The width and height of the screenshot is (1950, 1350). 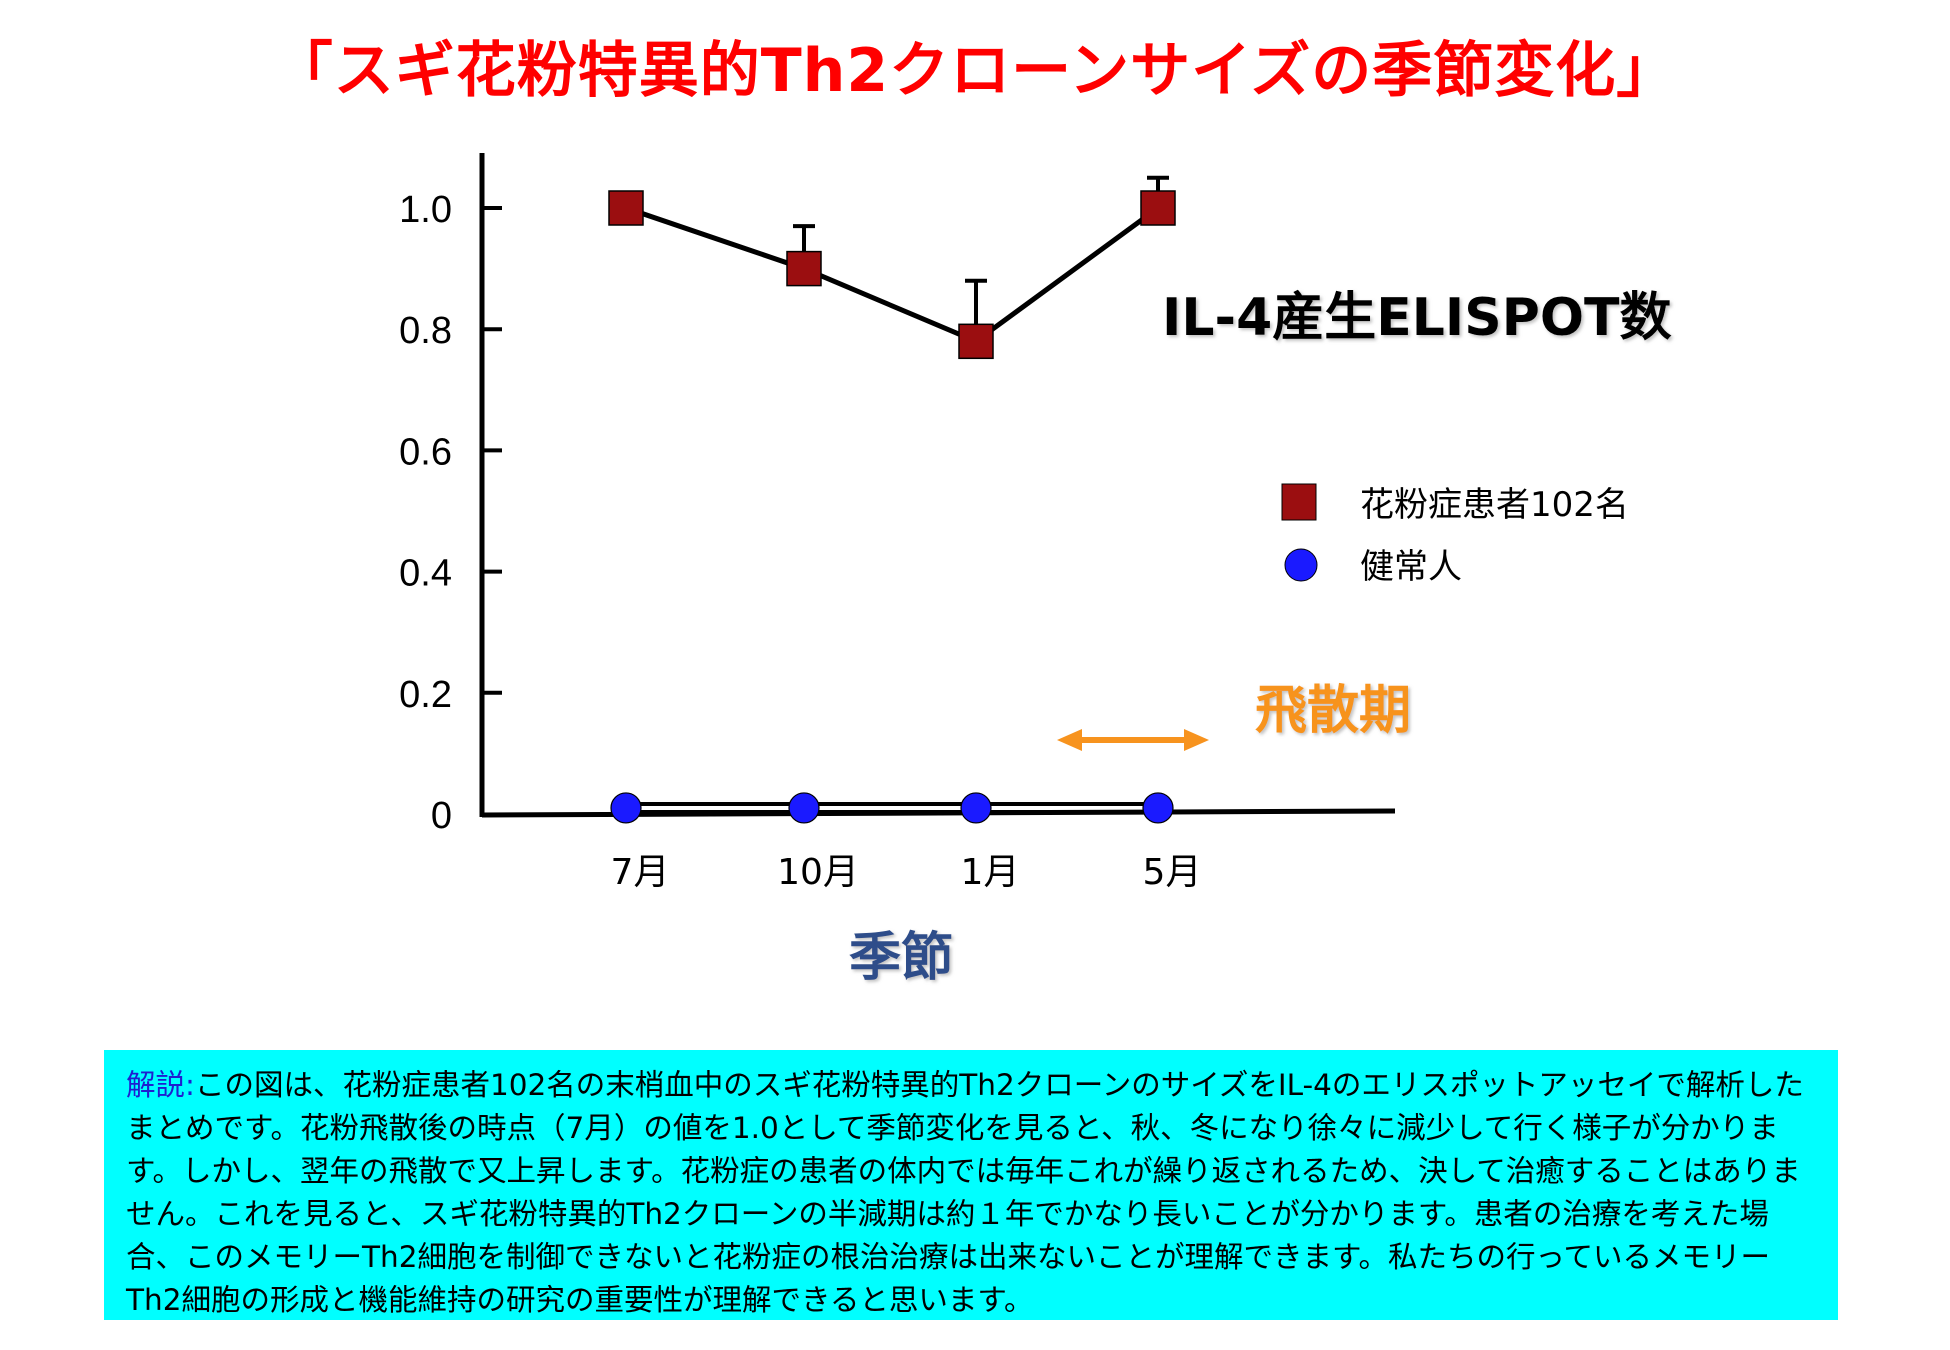 What do you see at coordinates (1133, 740) in the screenshot?
I see `pollen-season-arrow` at bounding box center [1133, 740].